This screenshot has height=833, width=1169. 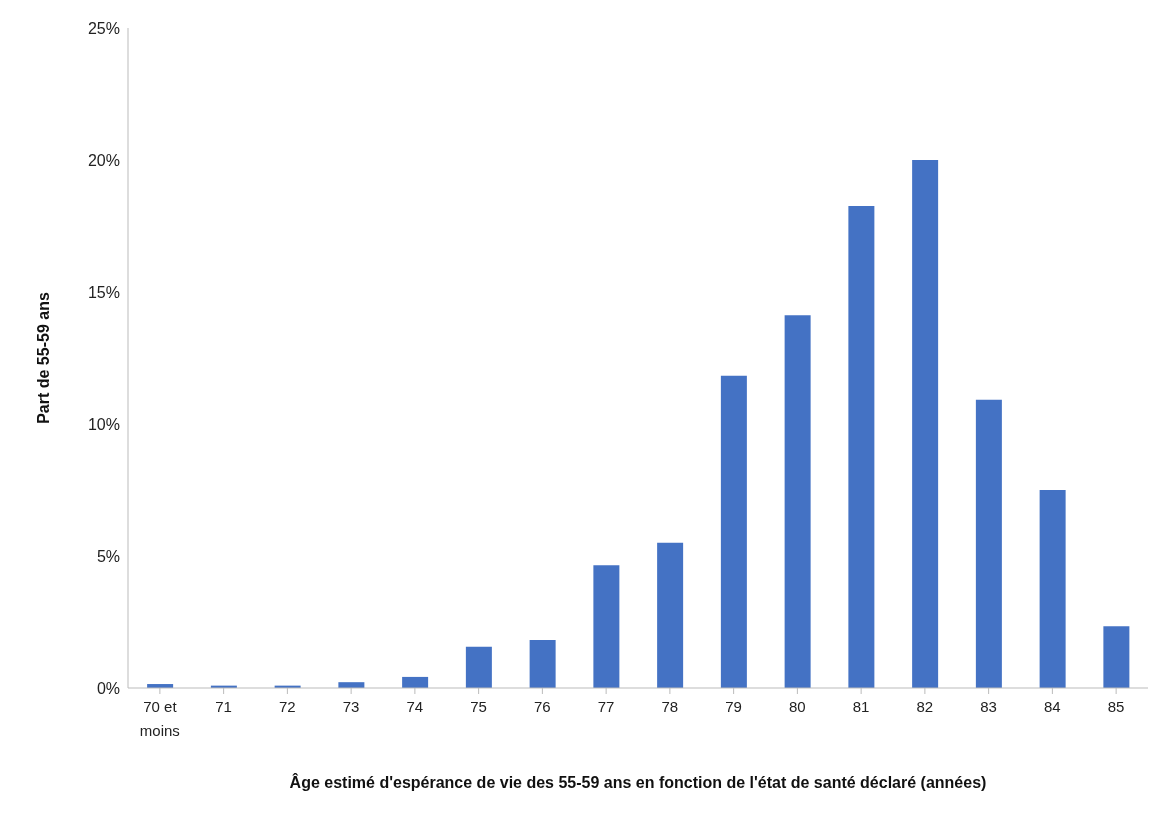 I want to click on x-tick-label: 76, so click(x=542, y=706).